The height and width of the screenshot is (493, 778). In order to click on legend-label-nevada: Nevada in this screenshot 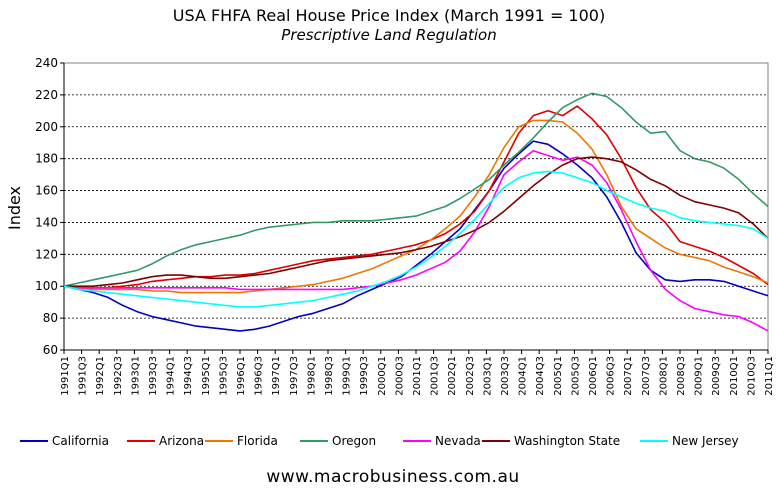, I will do `click(458, 441)`.